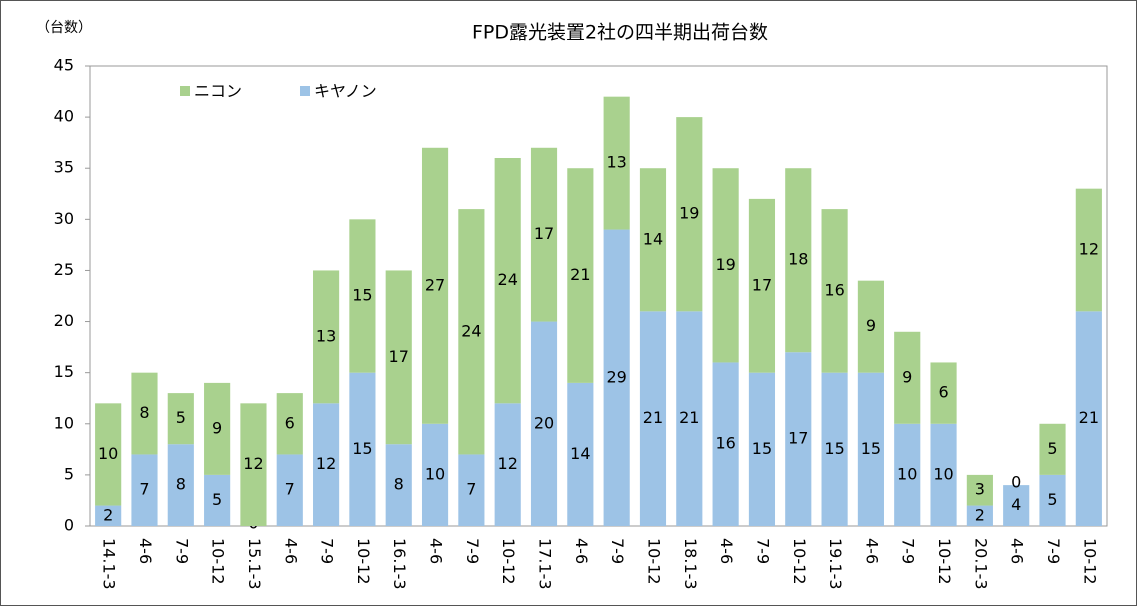  What do you see at coordinates (64, 218) in the screenshot?
I see `y-tick-label: 30` at bounding box center [64, 218].